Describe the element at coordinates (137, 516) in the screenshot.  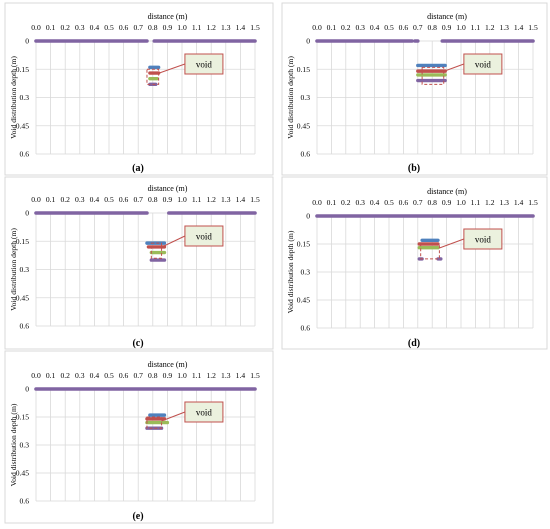
I see `panel-label: (e)` at that location.